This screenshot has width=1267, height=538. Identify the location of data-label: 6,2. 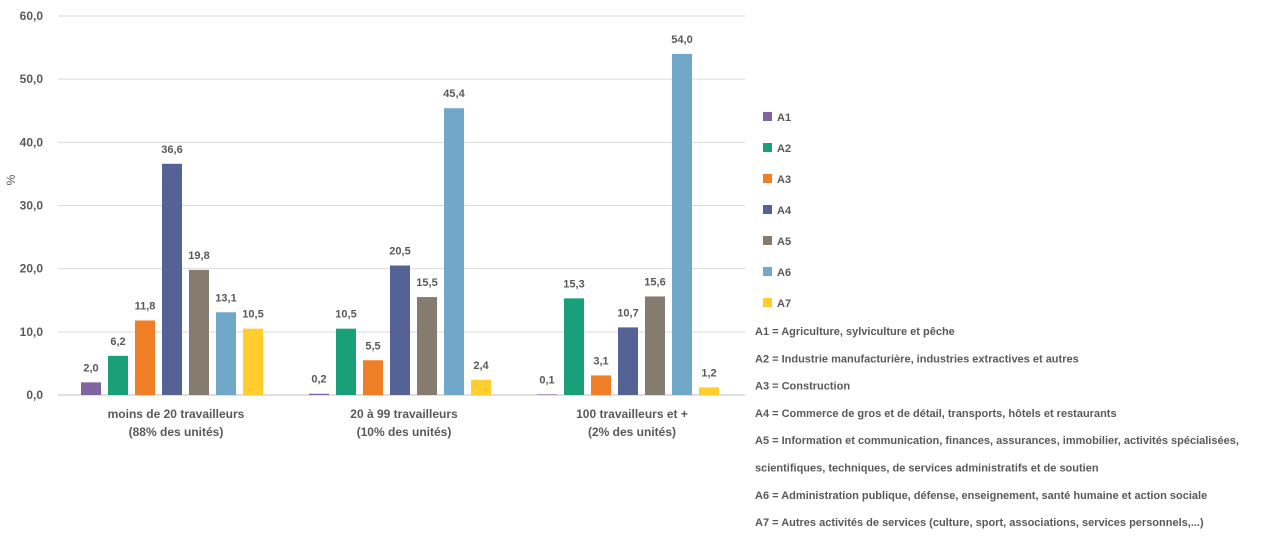
(117, 342).